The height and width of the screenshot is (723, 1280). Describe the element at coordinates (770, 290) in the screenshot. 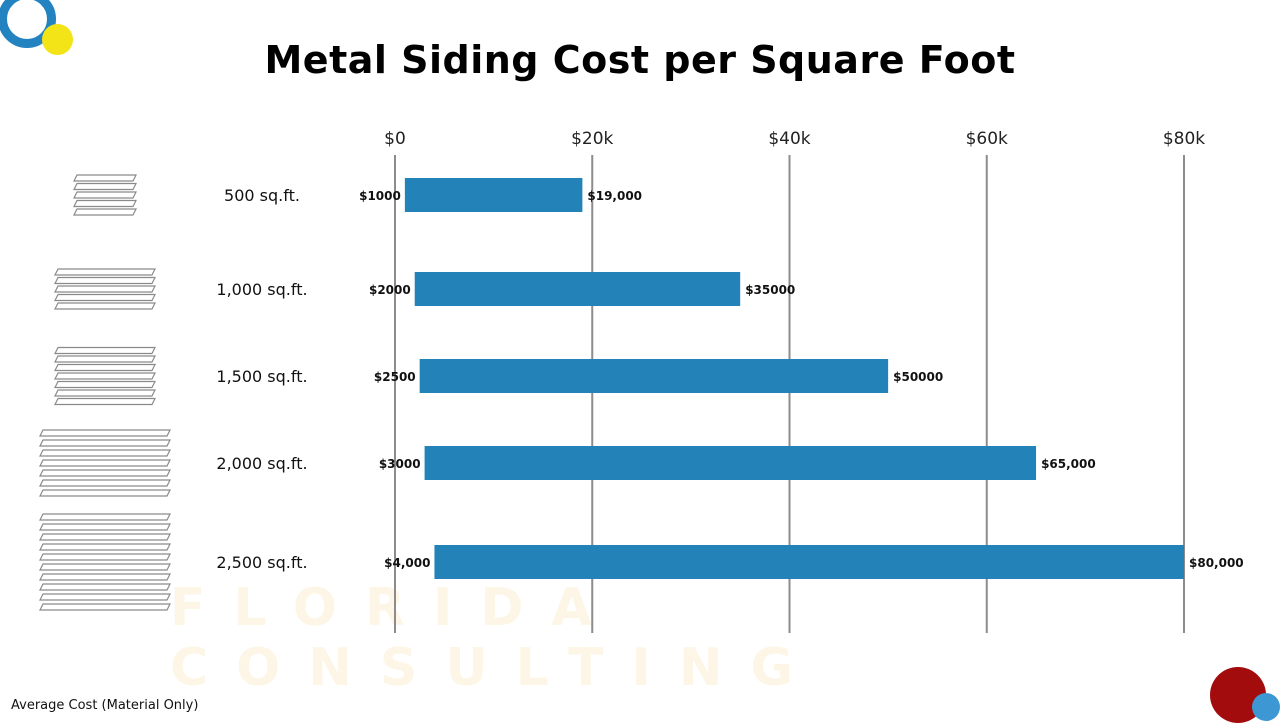

I see `high-value-label: $35000` at that location.